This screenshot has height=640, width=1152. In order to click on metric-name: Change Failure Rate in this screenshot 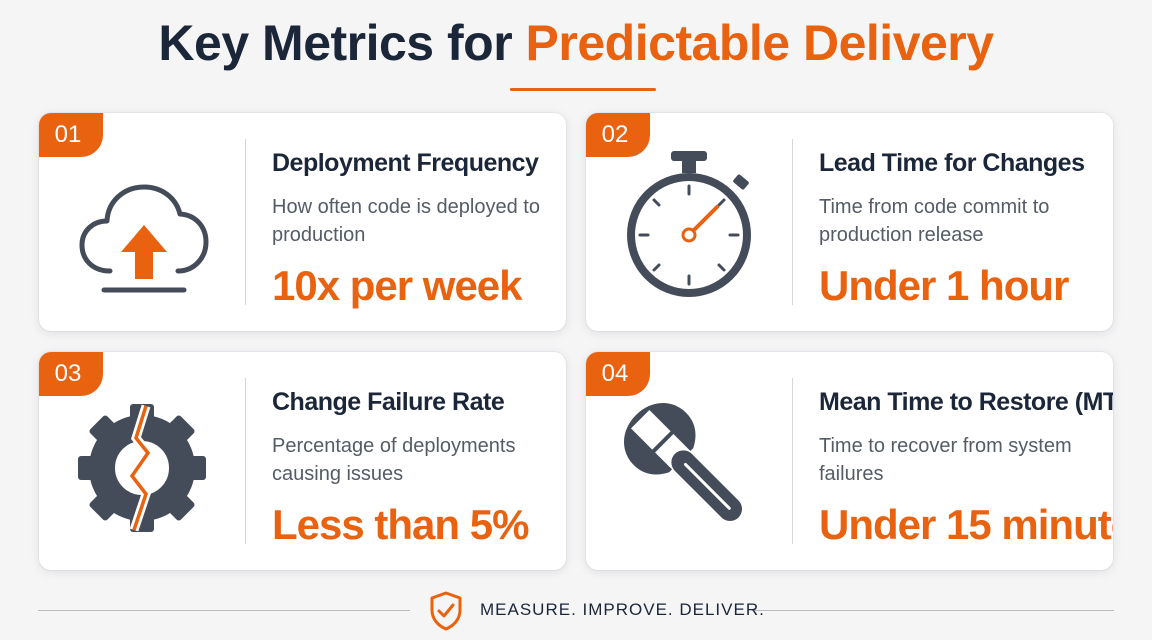, I will do `click(388, 402)`.